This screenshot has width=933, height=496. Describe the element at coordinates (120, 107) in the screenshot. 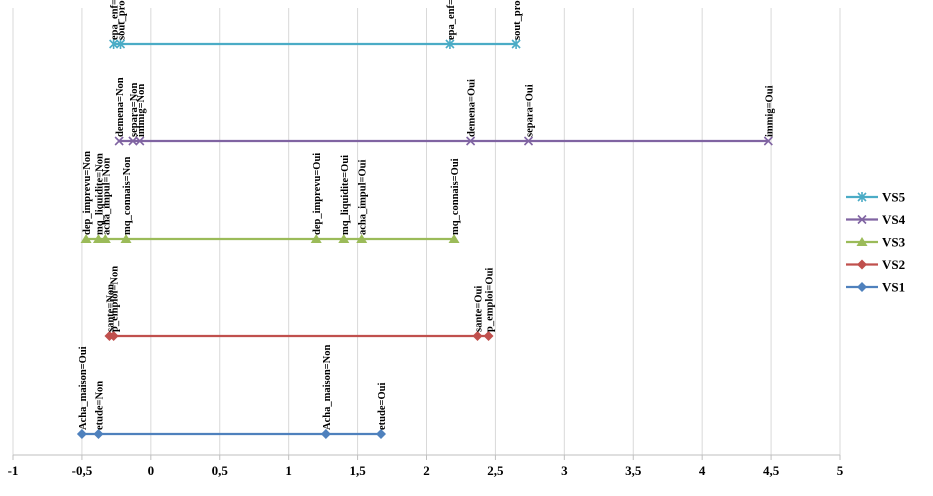

I see `point-label: demena=Non` at that location.